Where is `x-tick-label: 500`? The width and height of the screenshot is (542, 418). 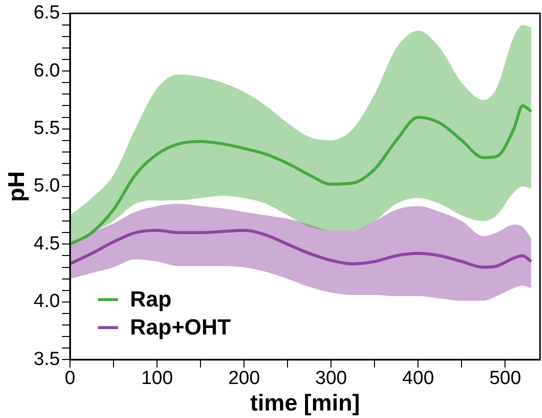 x-tick-label: 500 is located at coordinates (505, 379).